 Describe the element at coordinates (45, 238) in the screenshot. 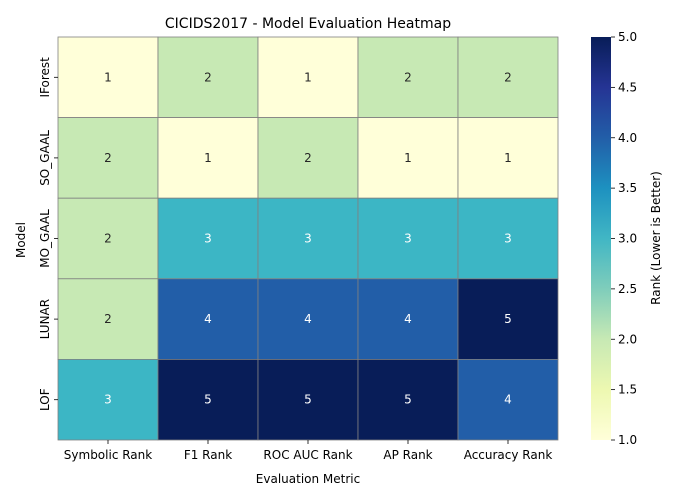

I see `y-tick-label: MO_GAAL` at that location.